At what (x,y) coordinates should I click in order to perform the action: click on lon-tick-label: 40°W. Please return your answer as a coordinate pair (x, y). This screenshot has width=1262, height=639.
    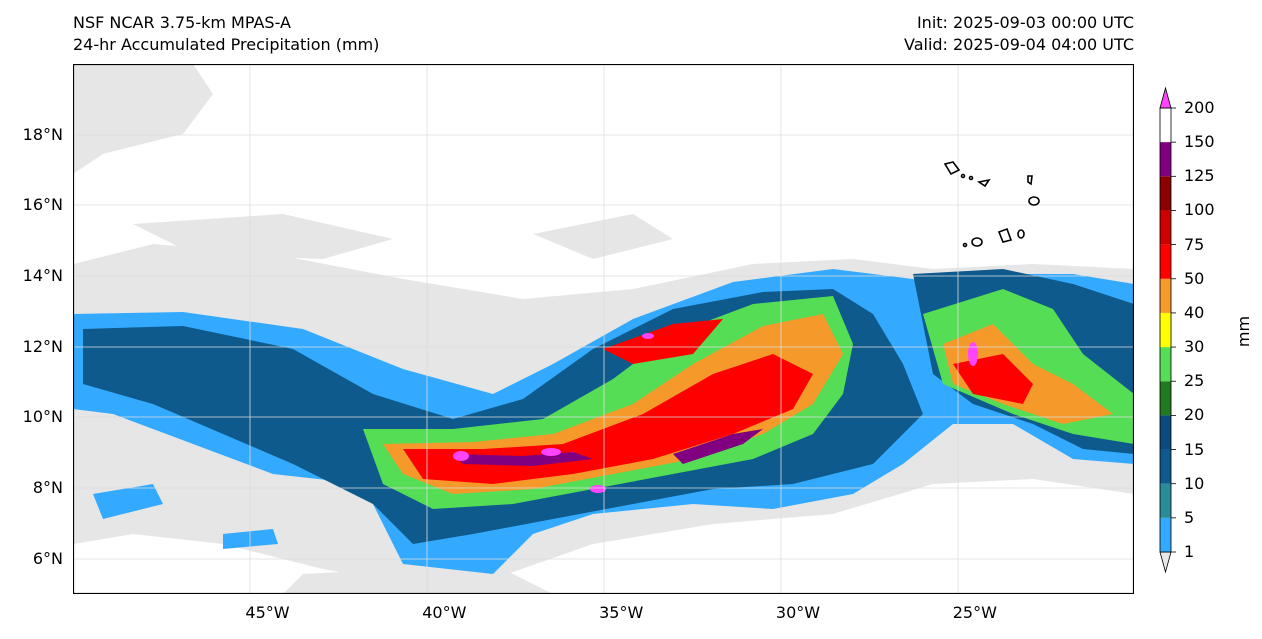
    Looking at the image, I should click on (444, 612).